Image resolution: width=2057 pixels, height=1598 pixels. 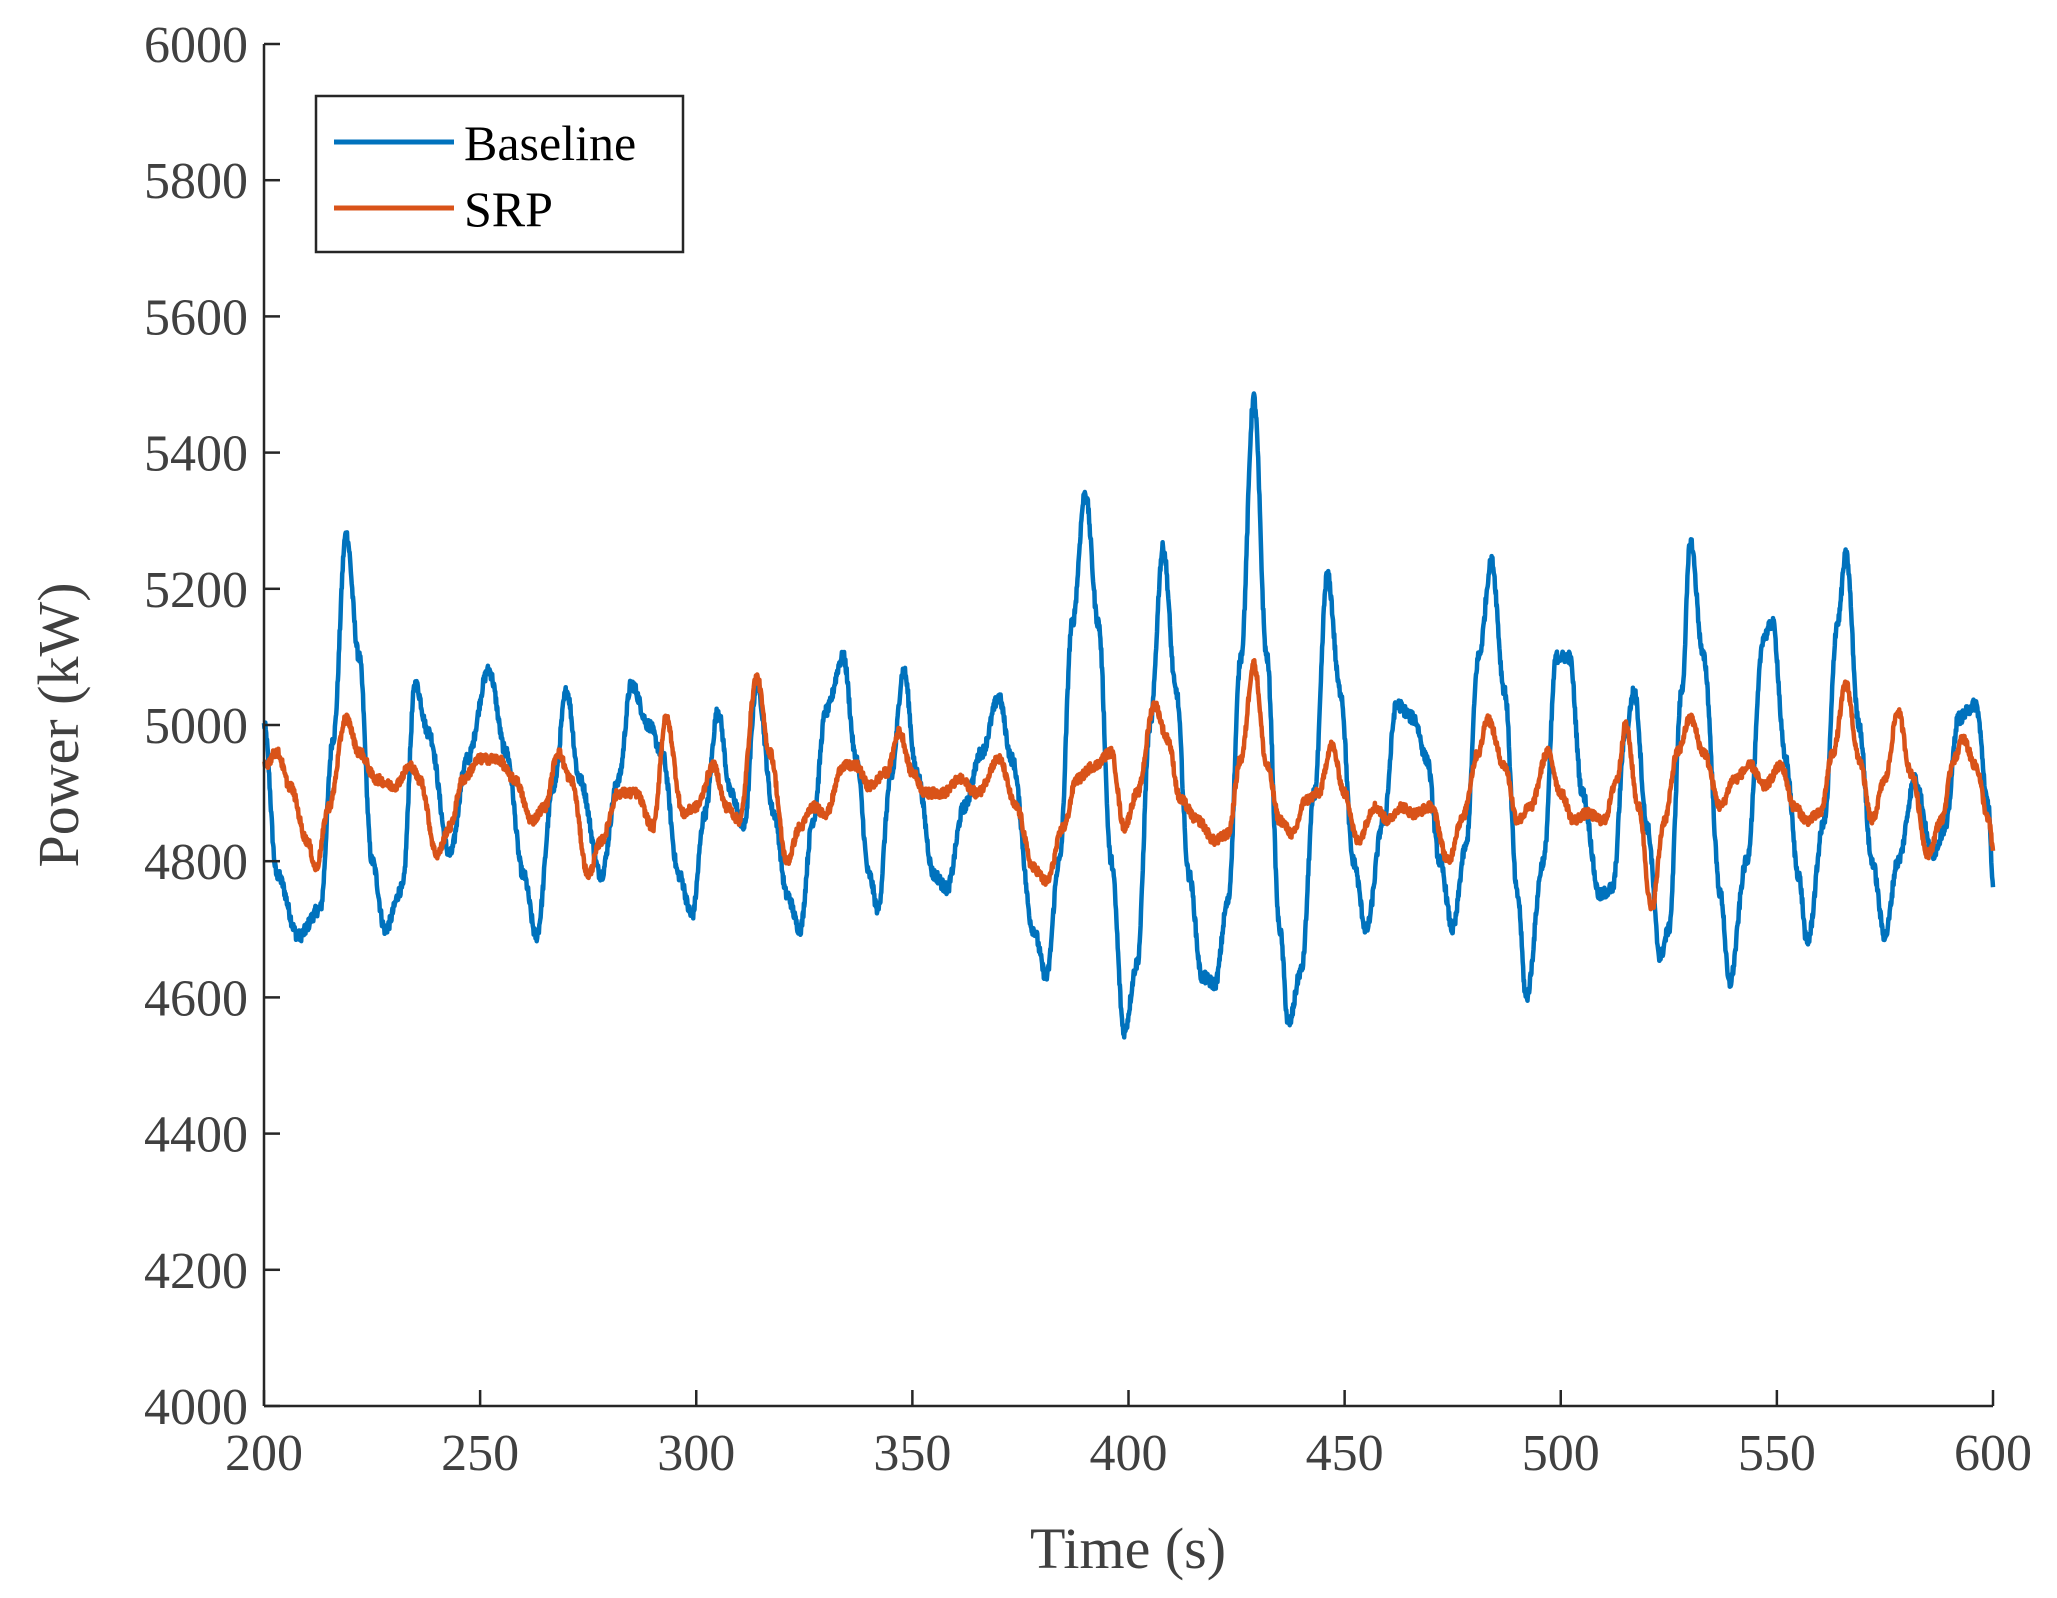 What do you see at coordinates (480, 1453) in the screenshot?
I see `x-tick-label-250: 250` at bounding box center [480, 1453].